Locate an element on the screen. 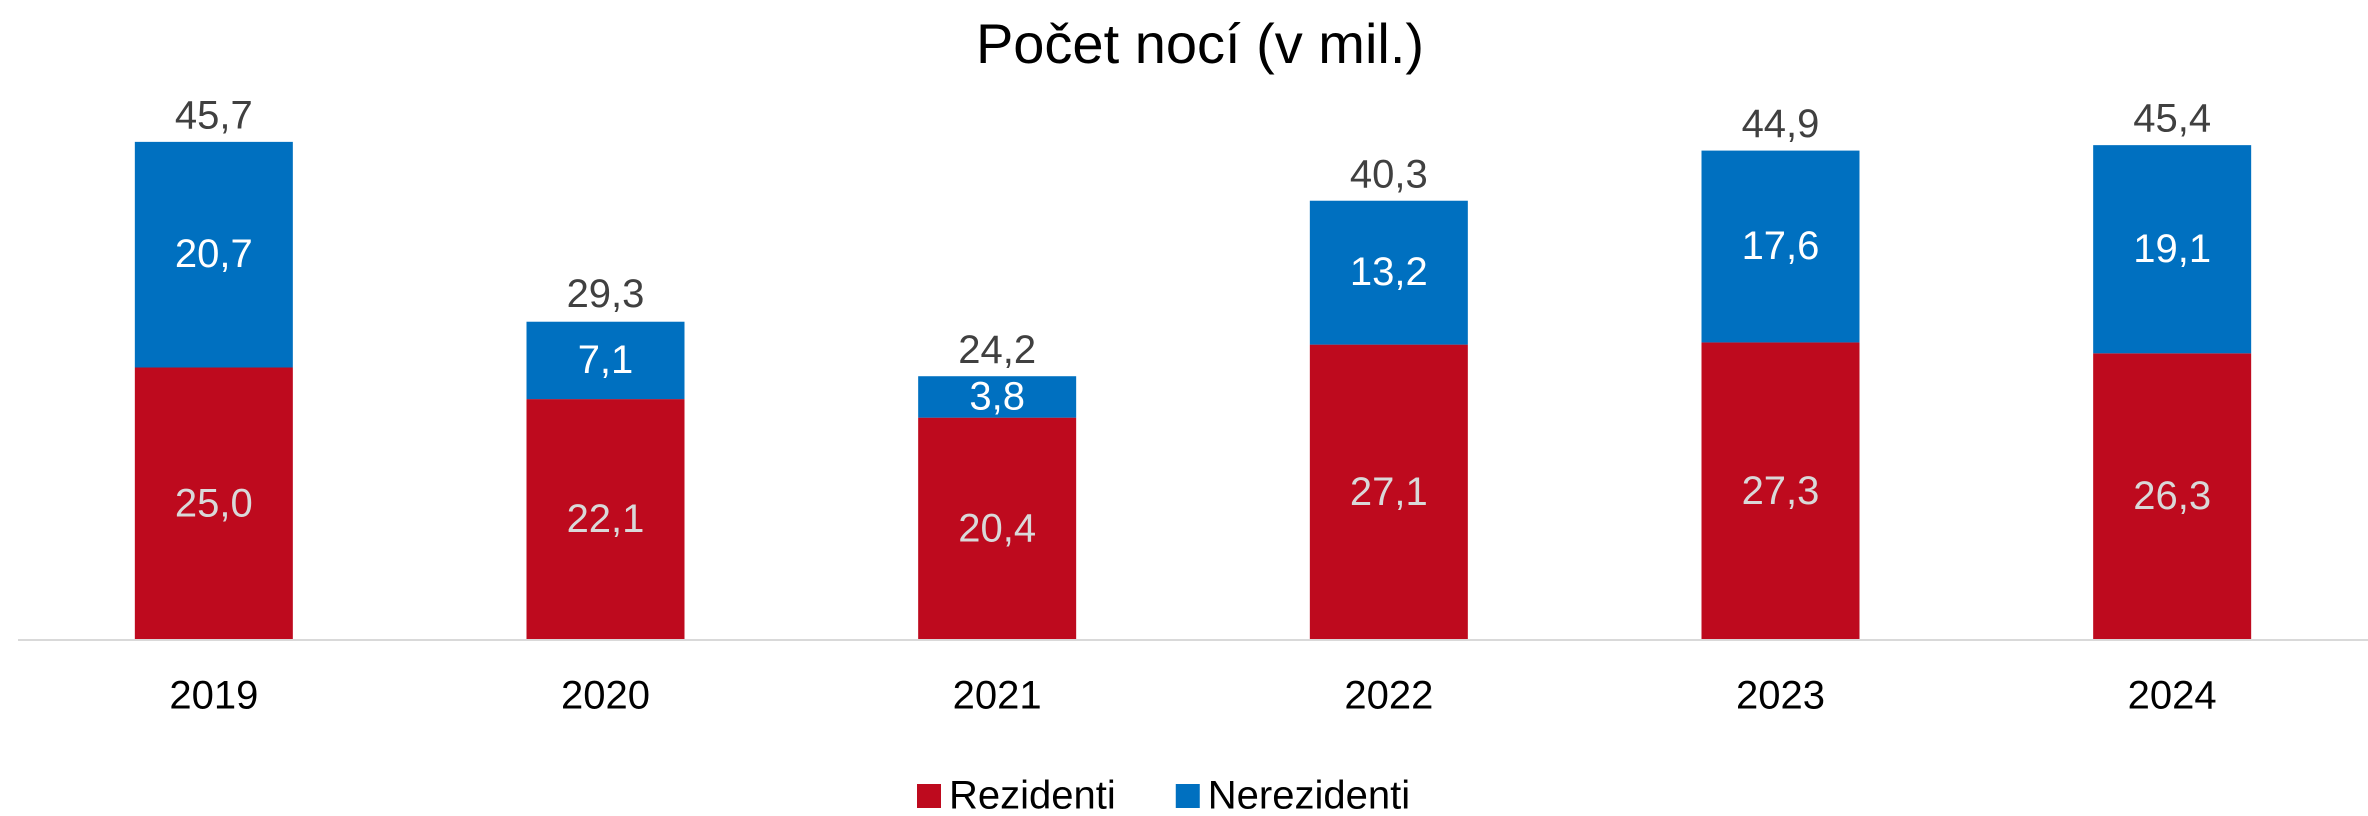 This screenshot has width=2368, height=816. total-label: 44,9 is located at coordinates (1781, 124).